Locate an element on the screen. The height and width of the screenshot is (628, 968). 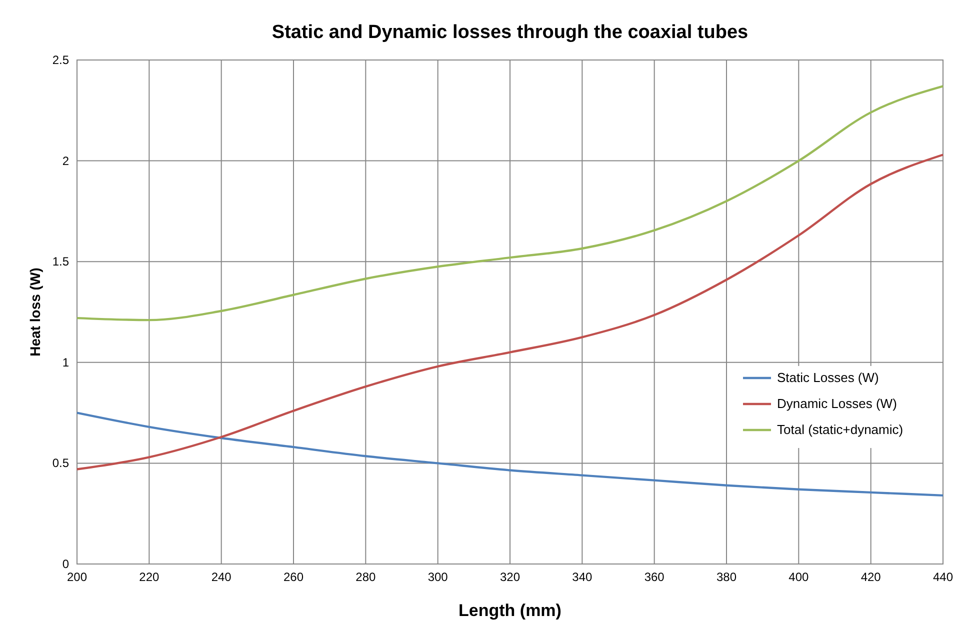
legend-label: Total (static+dynamic) is located at coordinates (840, 429).